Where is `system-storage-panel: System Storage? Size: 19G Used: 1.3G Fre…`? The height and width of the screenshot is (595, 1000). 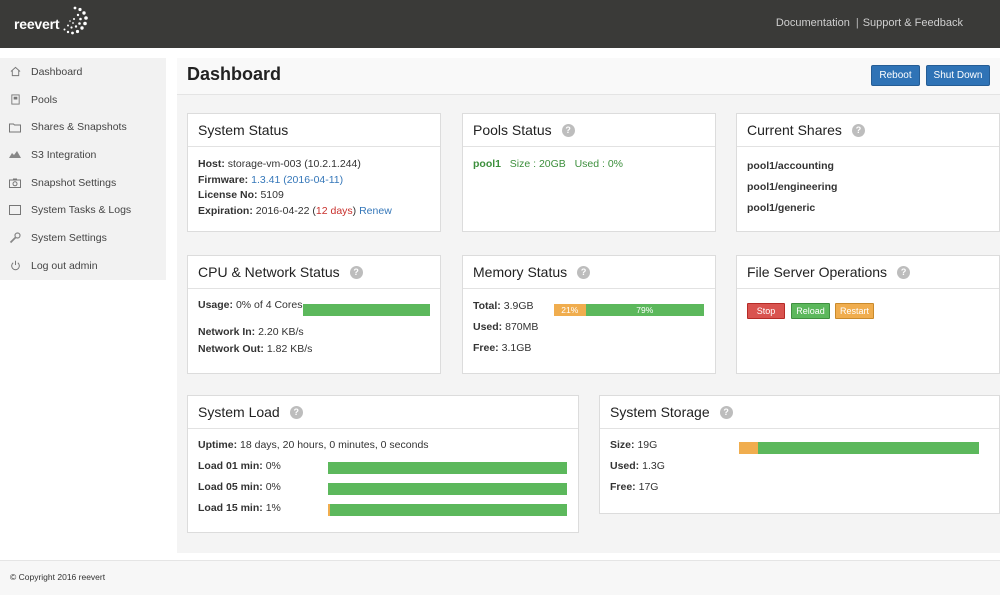 system-storage-panel: System Storage? Size: 19G Used: 1.3G Fre… is located at coordinates (799, 454).